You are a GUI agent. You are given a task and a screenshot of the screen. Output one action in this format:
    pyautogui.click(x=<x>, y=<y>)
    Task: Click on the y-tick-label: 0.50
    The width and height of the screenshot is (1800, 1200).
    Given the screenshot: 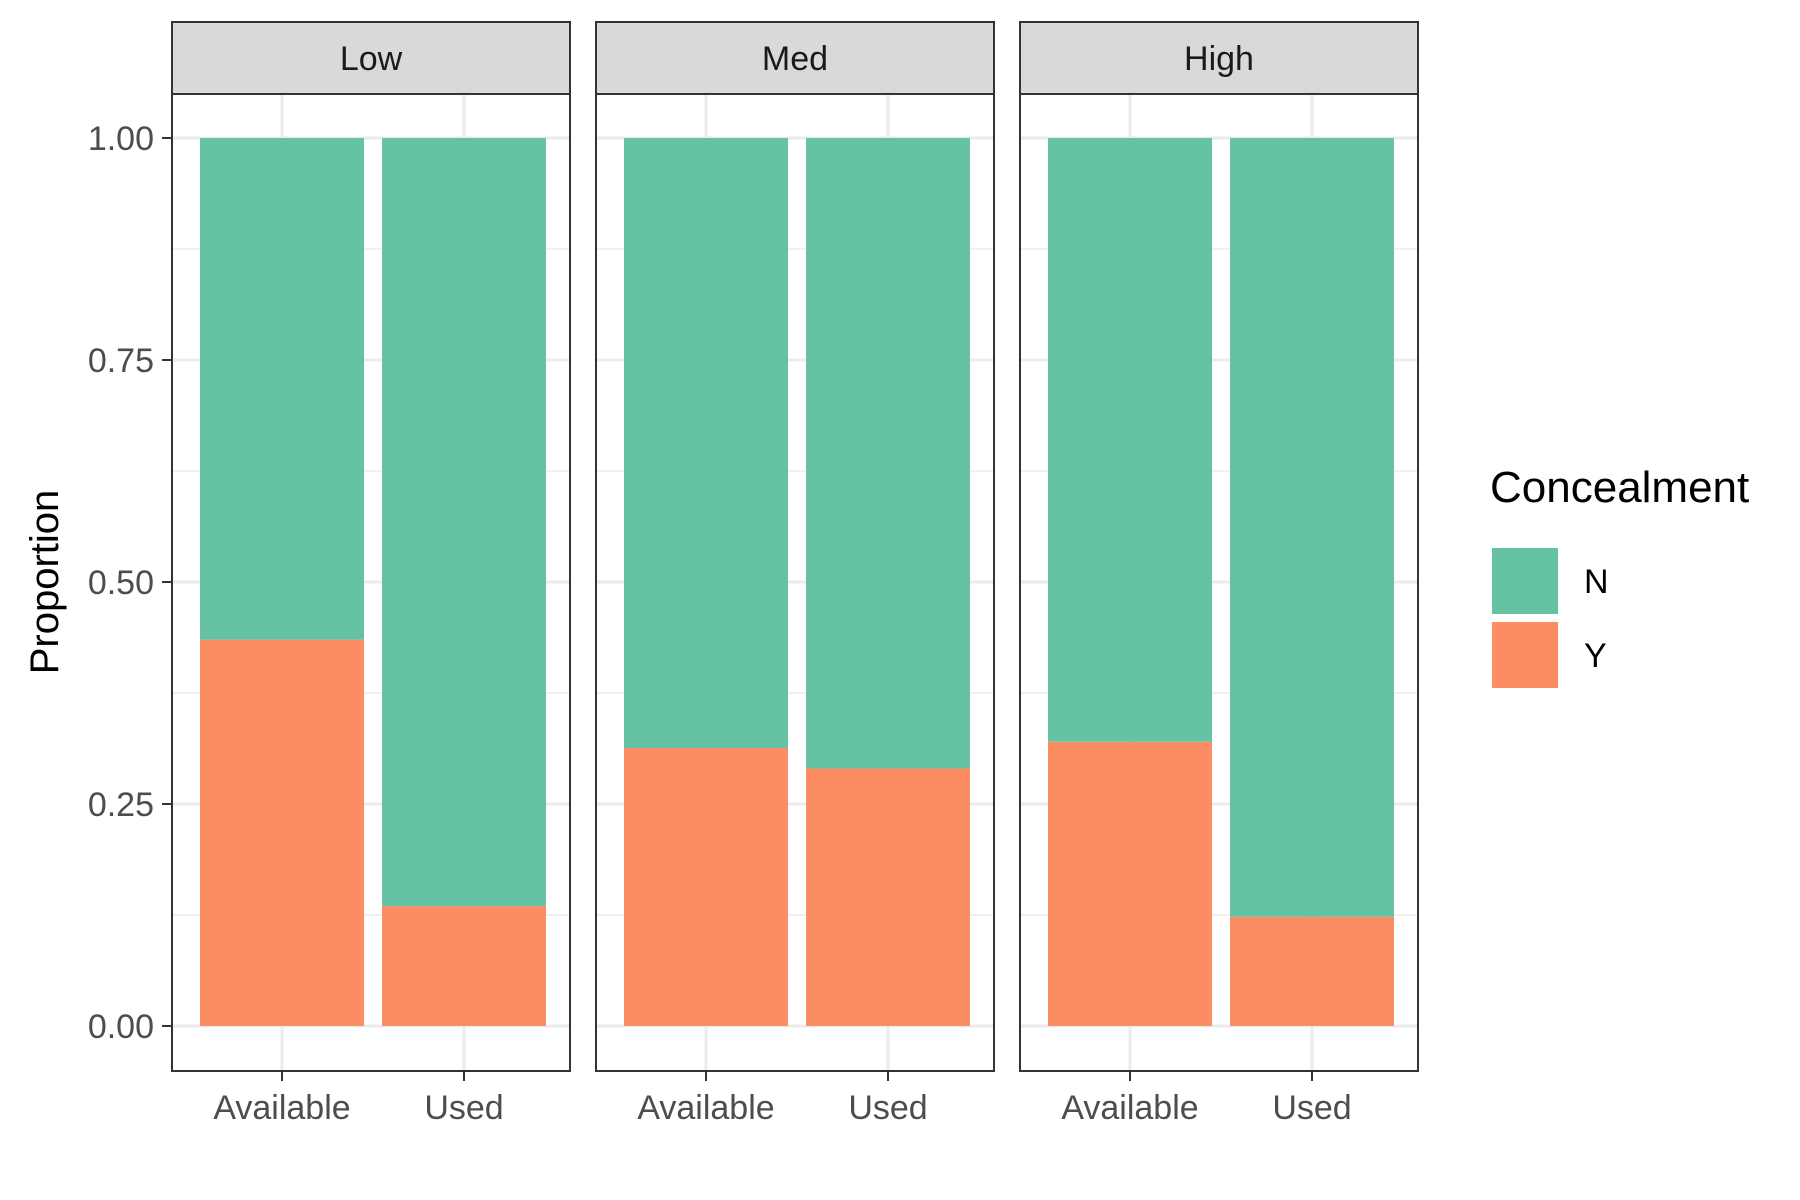 What is the action you would take?
    pyautogui.click(x=121, y=583)
    